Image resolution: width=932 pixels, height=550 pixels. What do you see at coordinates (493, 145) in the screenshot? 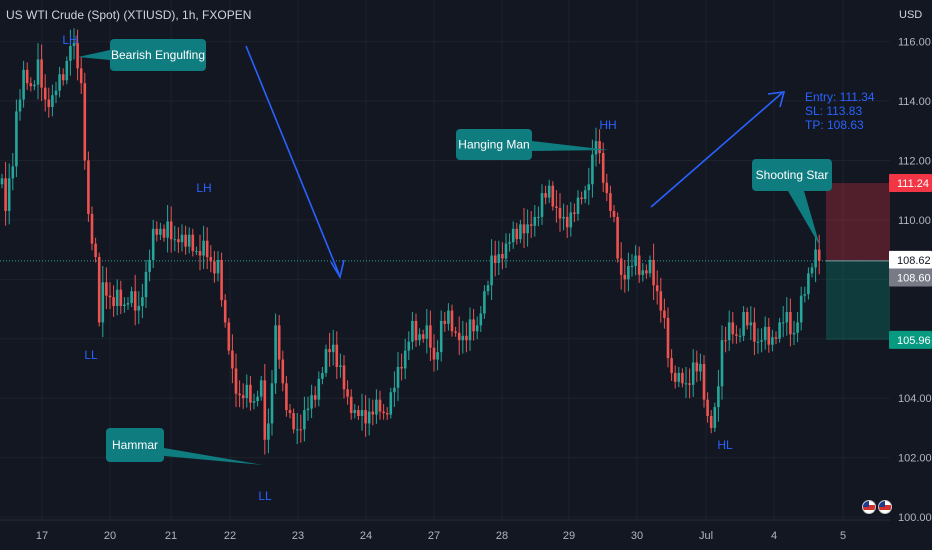
I see `callout-label: Hanging Man` at bounding box center [493, 145].